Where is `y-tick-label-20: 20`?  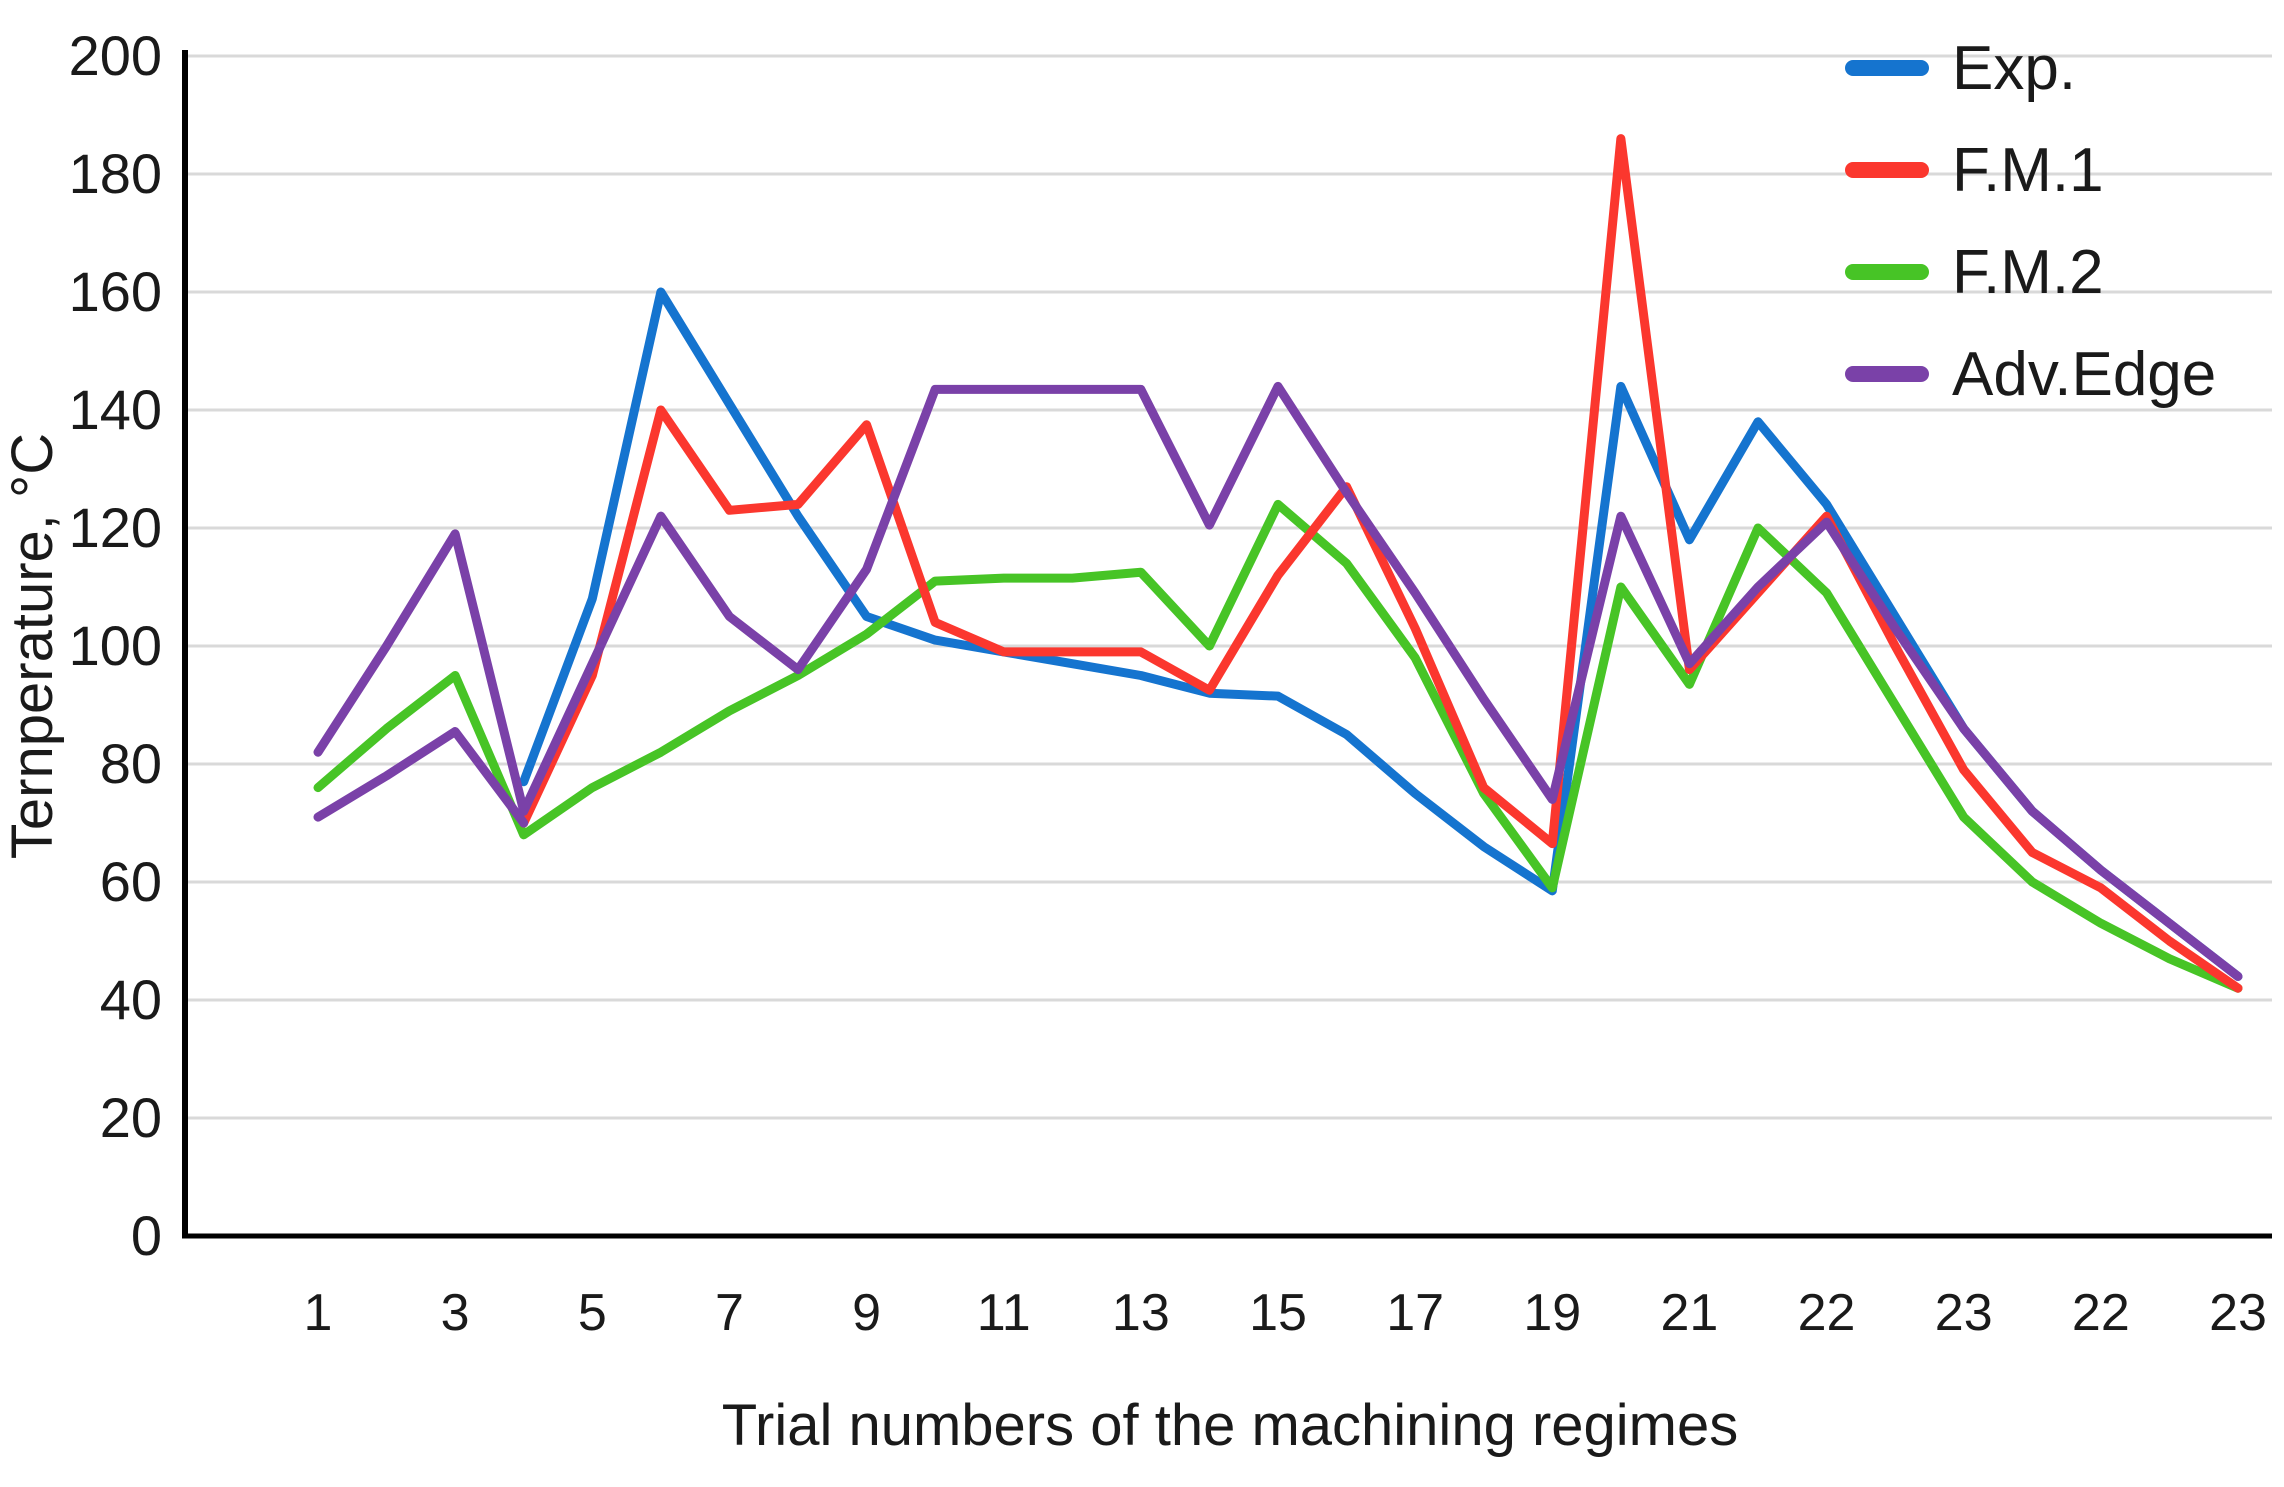
y-tick-label-20: 20 is located at coordinates (131, 1117).